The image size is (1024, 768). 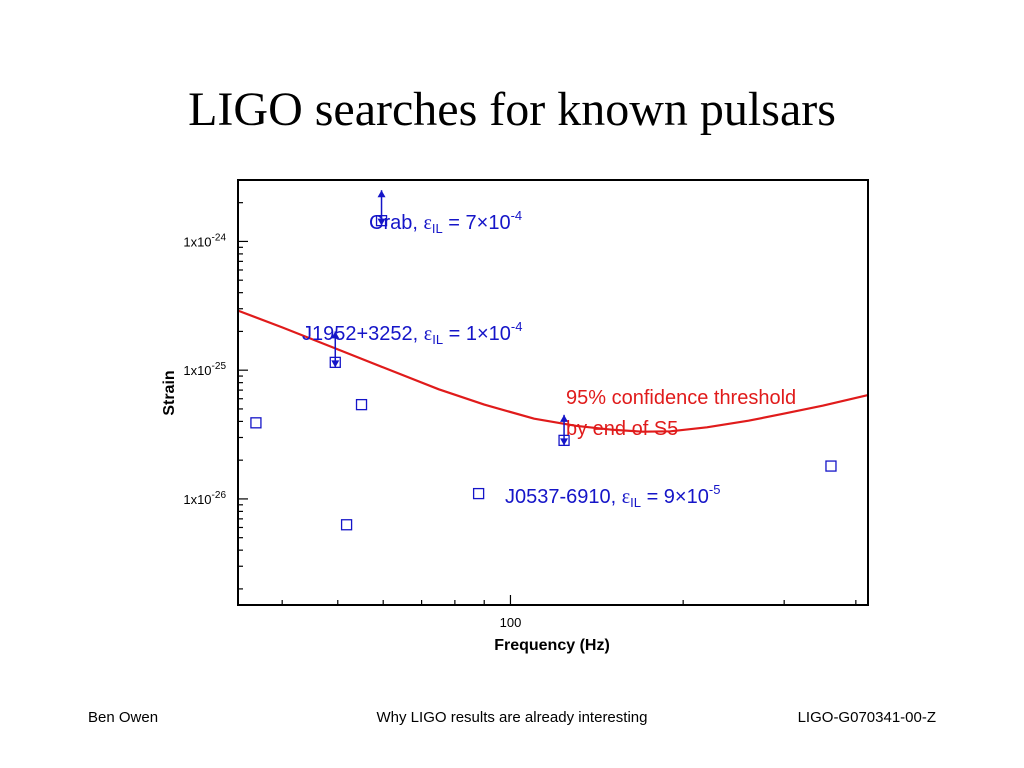 I want to click on annotation-crab-name: Crab,, so click(x=393, y=223).